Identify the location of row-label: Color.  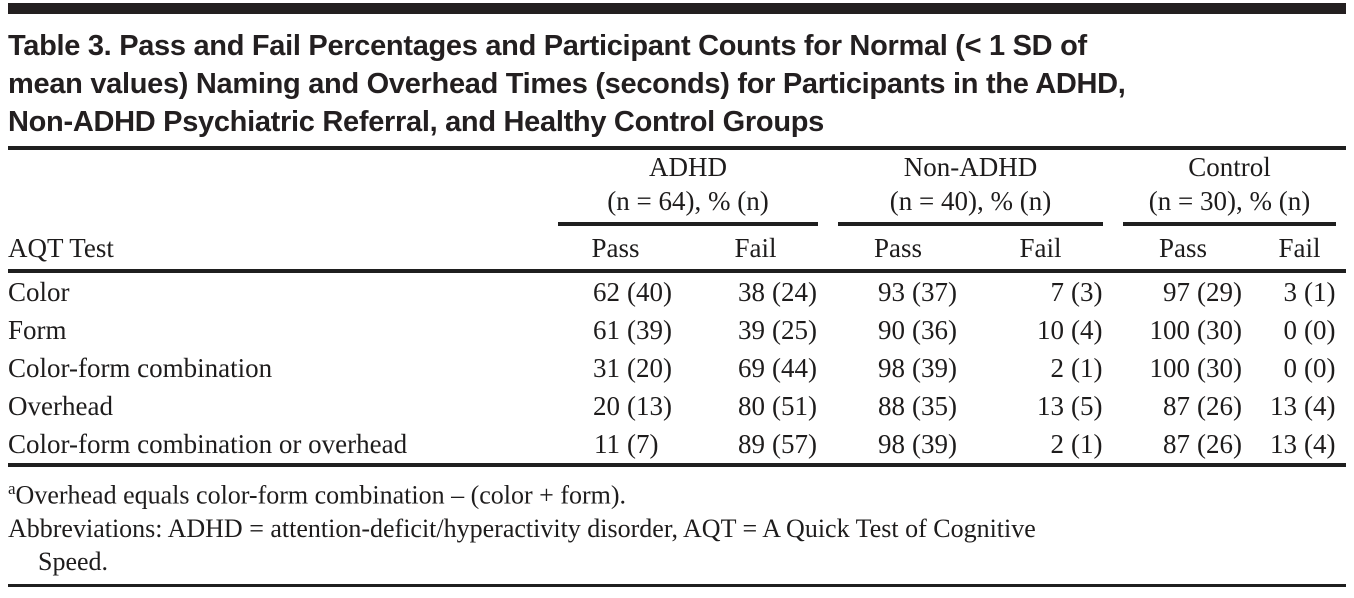
(39, 291).